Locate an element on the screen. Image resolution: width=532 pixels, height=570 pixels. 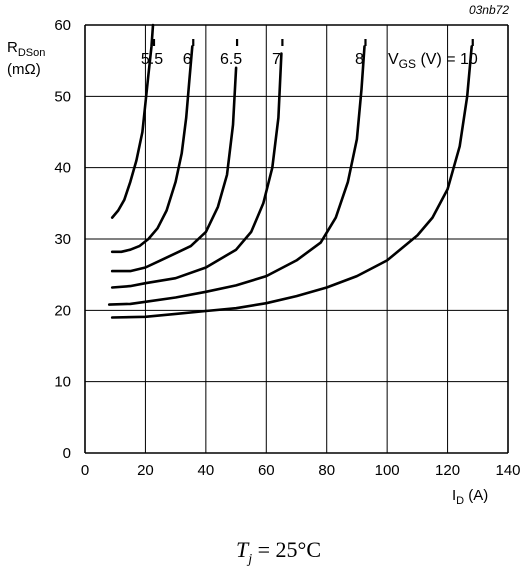
y-axis-label: RDSon is located at coordinates (26, 49).